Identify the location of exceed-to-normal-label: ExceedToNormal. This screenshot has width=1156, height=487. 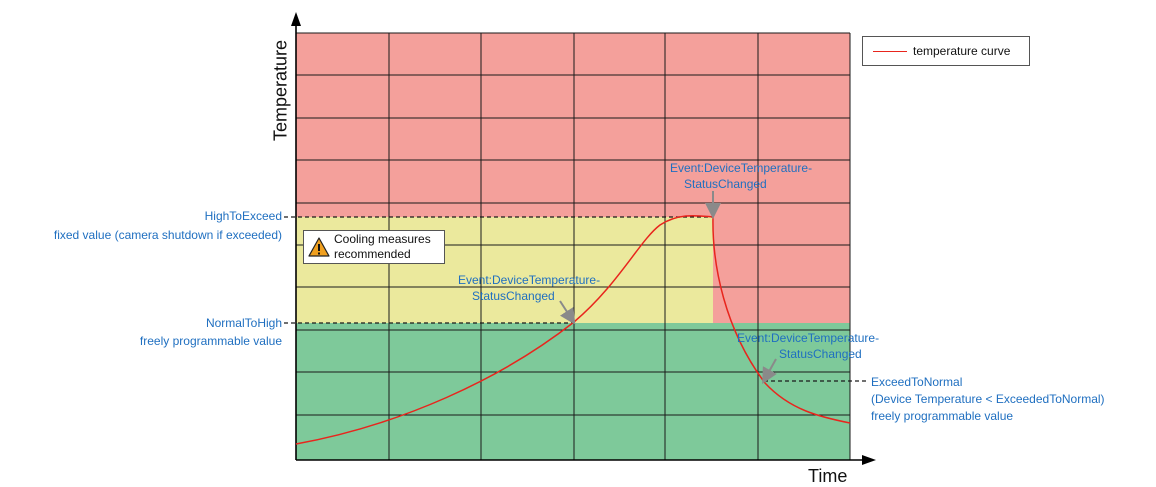
(917, 382).